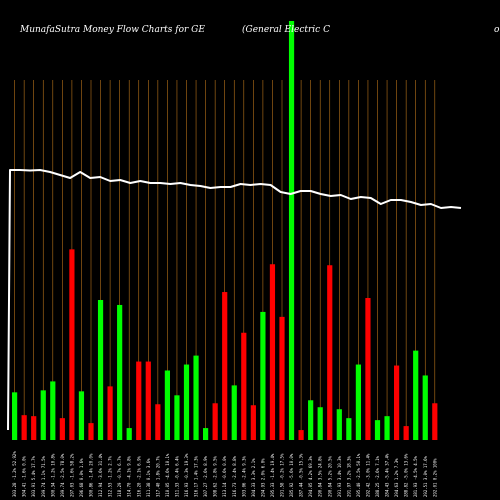 The width and height of the screenshot is (500, 500). What do you see at coordinates (112, 30) in the screenshot?
I see `chart-title-left: MunafaSutra Money Flow Charts for GE` at bounding box center [112, 30].